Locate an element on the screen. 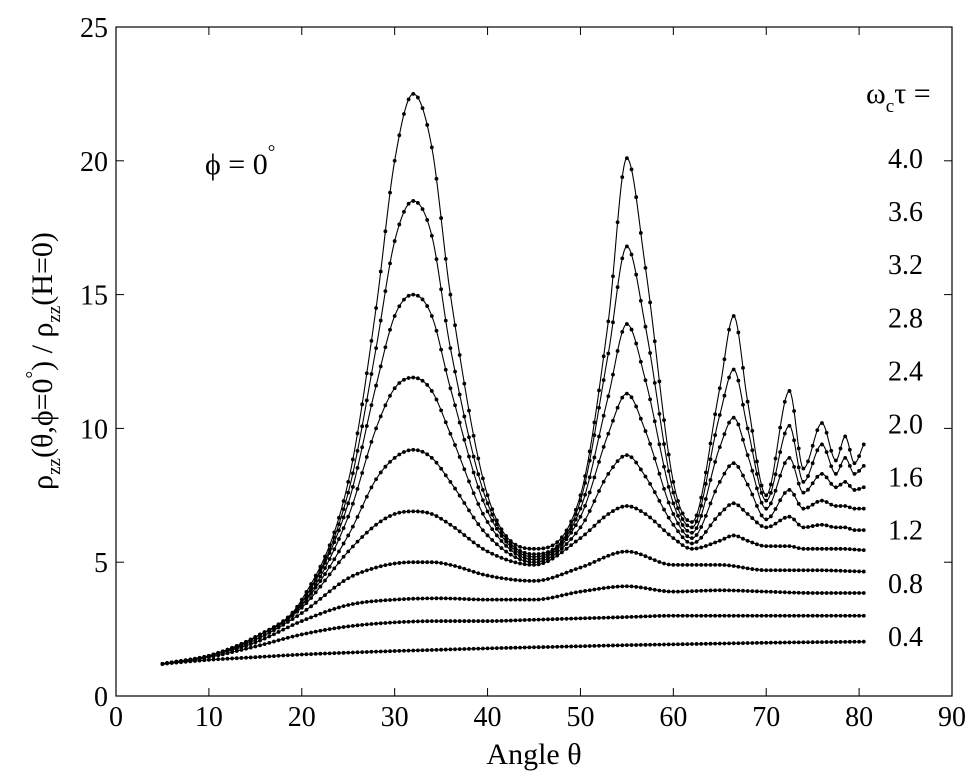 This screenshot has width=977, height=776. y-tick-label: 20 is located at coordinates (94, 162).